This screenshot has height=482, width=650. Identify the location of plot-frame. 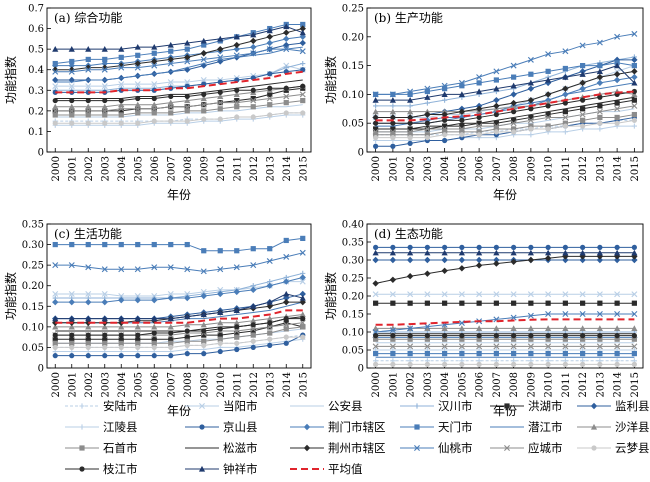
(505, 80).